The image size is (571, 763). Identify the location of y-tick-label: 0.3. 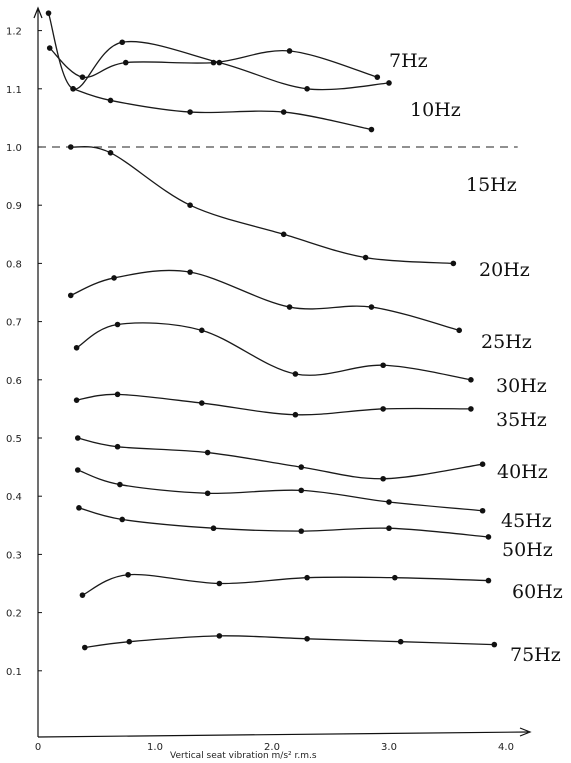
(14, 555).